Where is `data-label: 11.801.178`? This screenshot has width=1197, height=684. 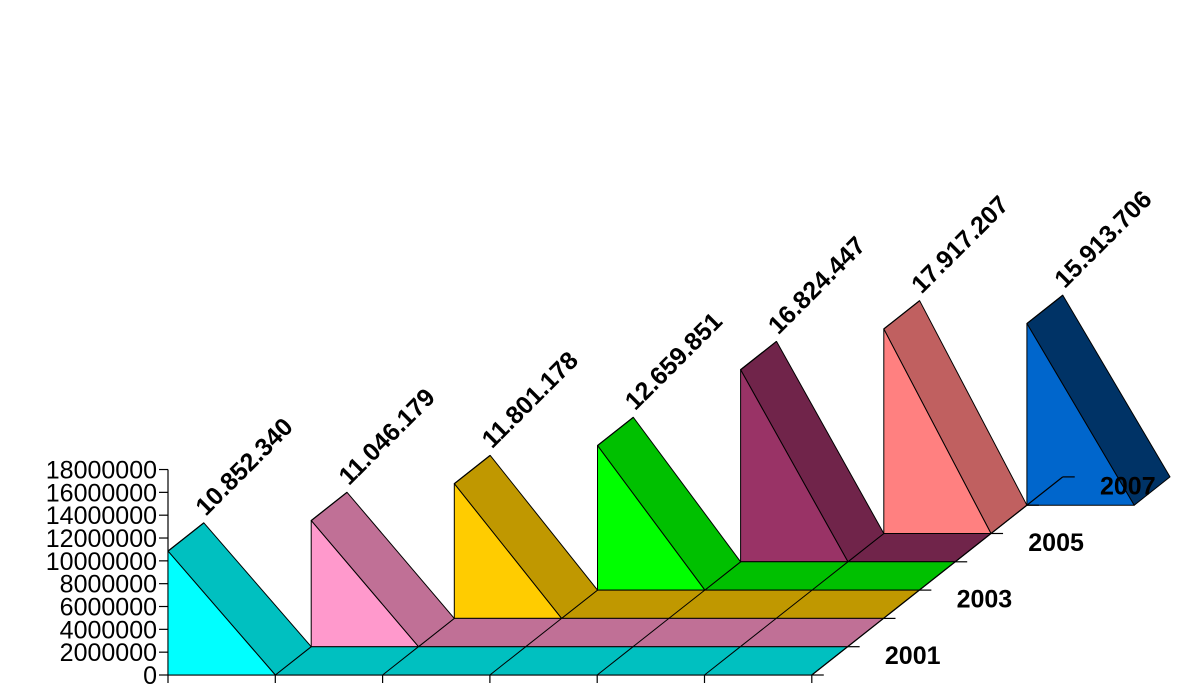 data-label: 11.801.178 is located at coordinates (530, 399).